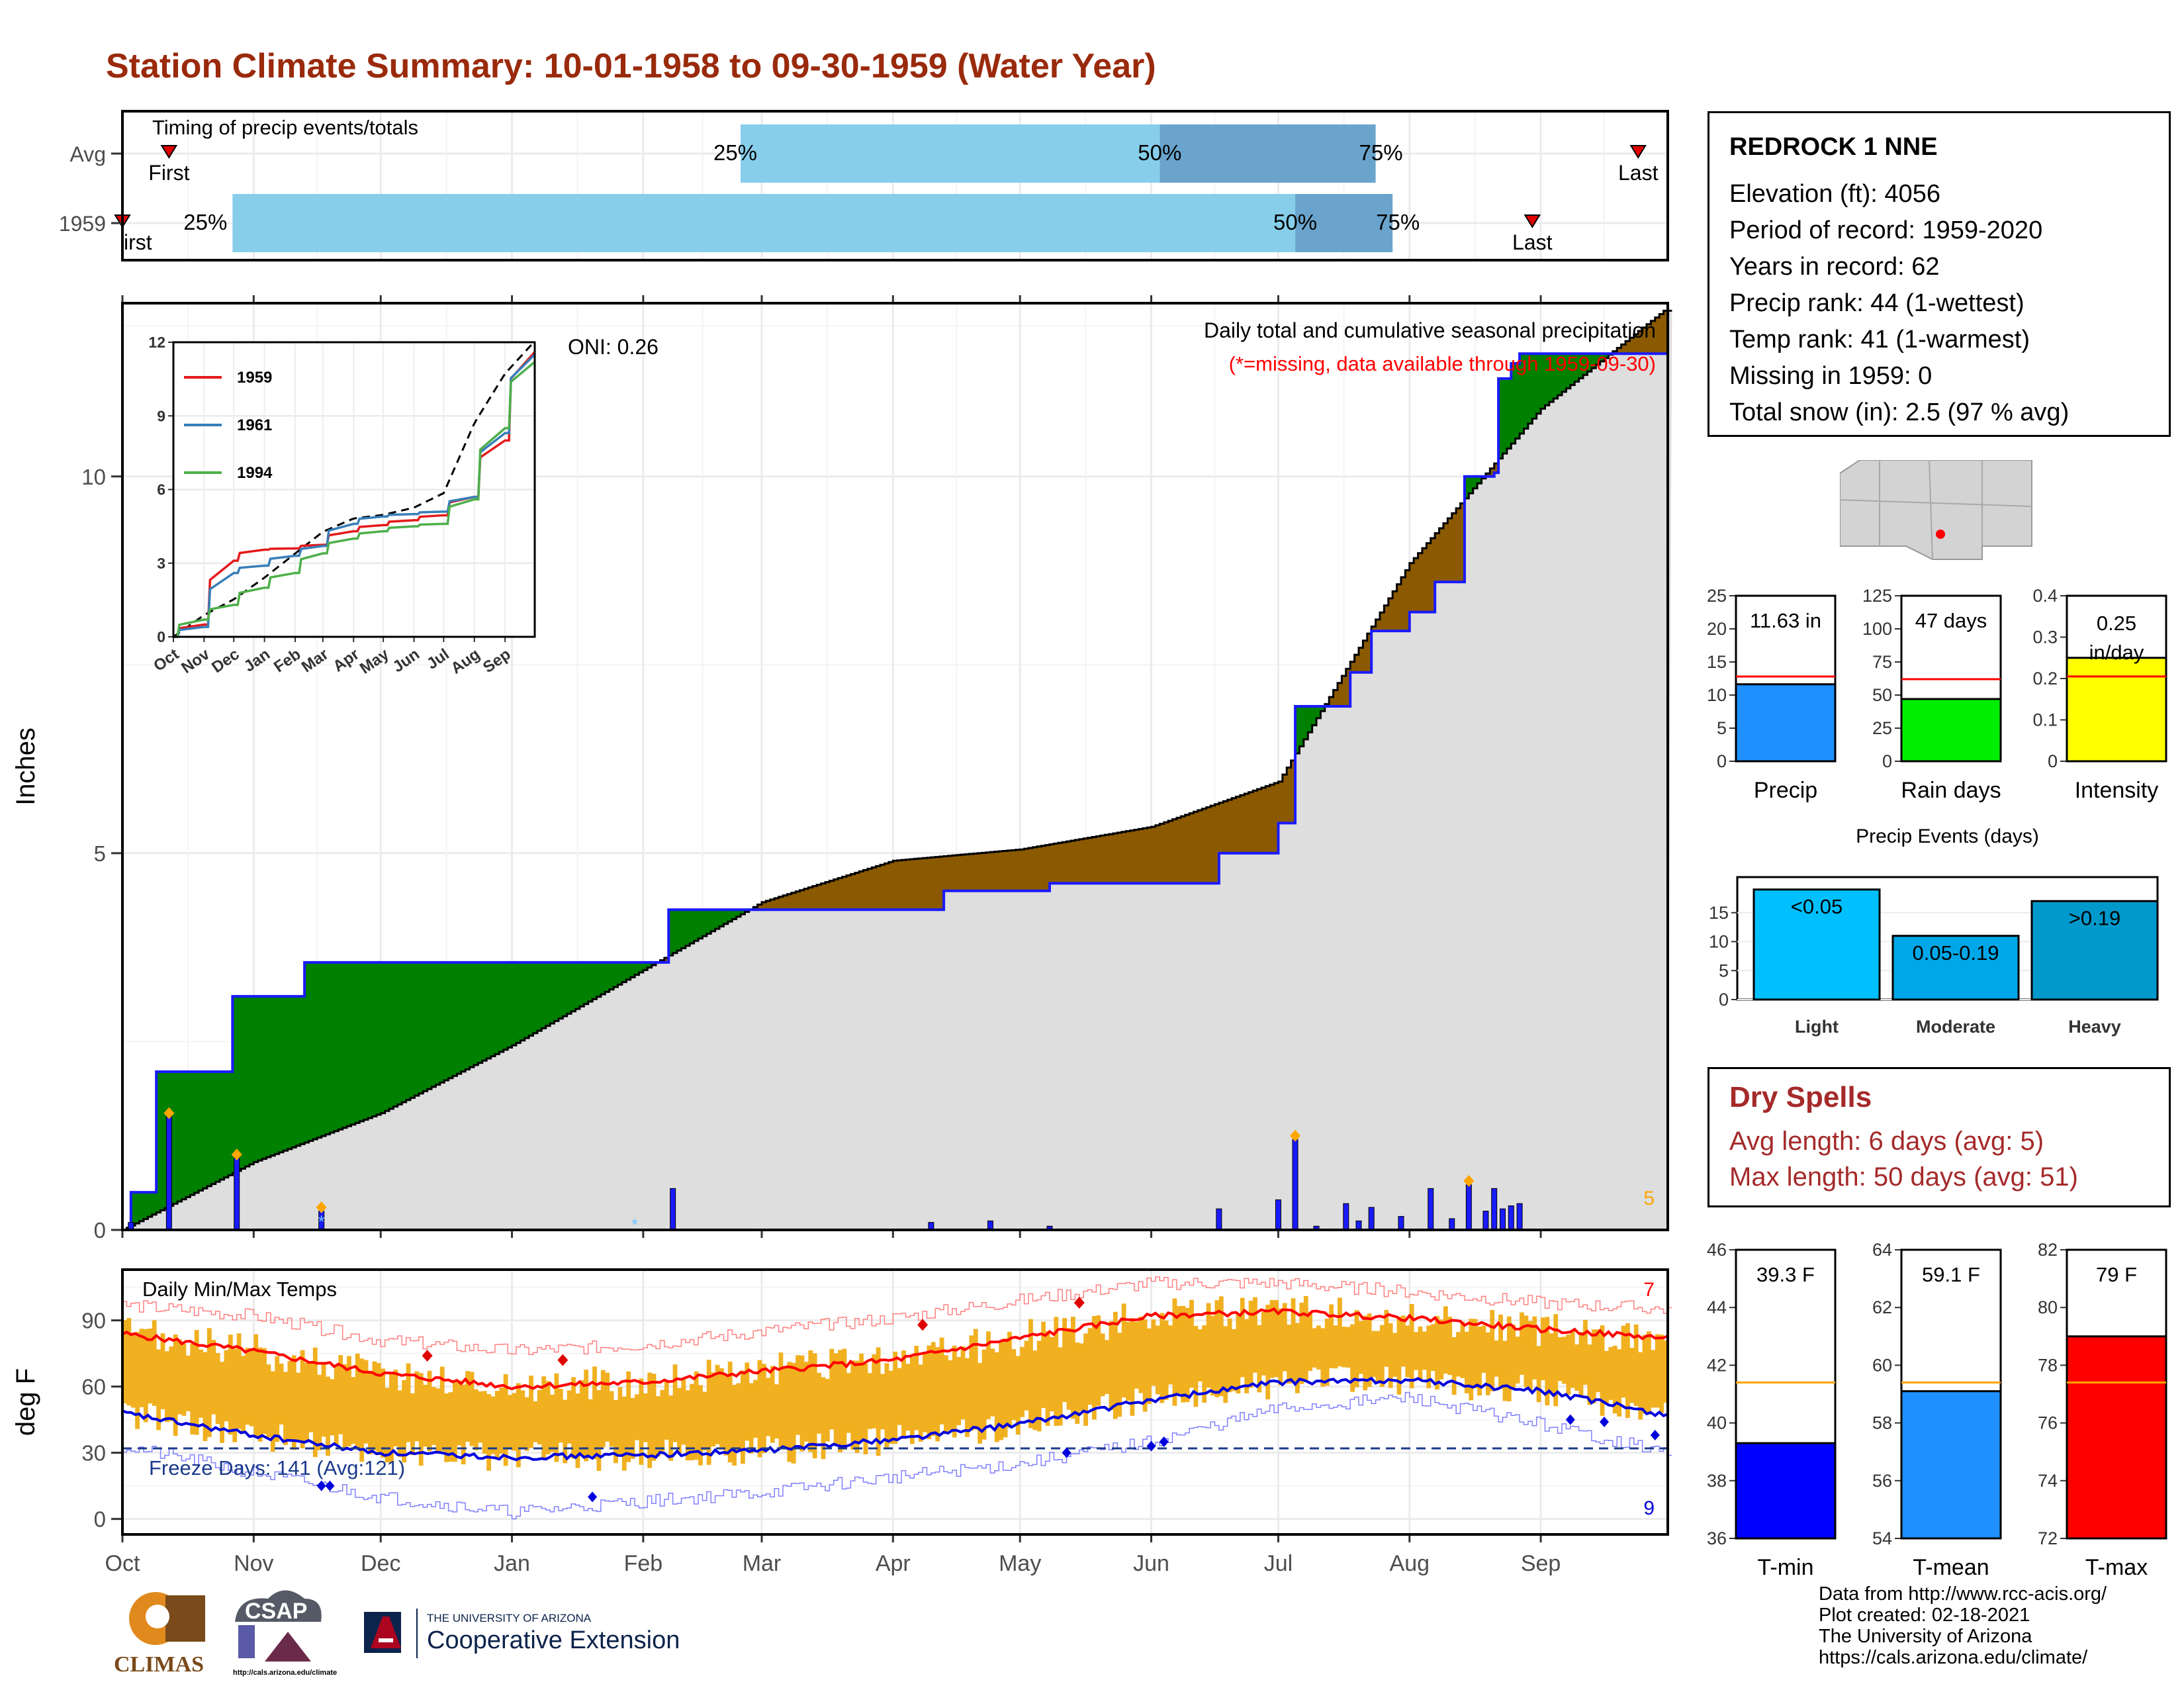 Image resolution: width=2184 pixels, height=1688 pixels. Describe the element at coordinates (1834, 147) in the screenshot. I see `station-name: REDROCK 1 NNE` at that location.